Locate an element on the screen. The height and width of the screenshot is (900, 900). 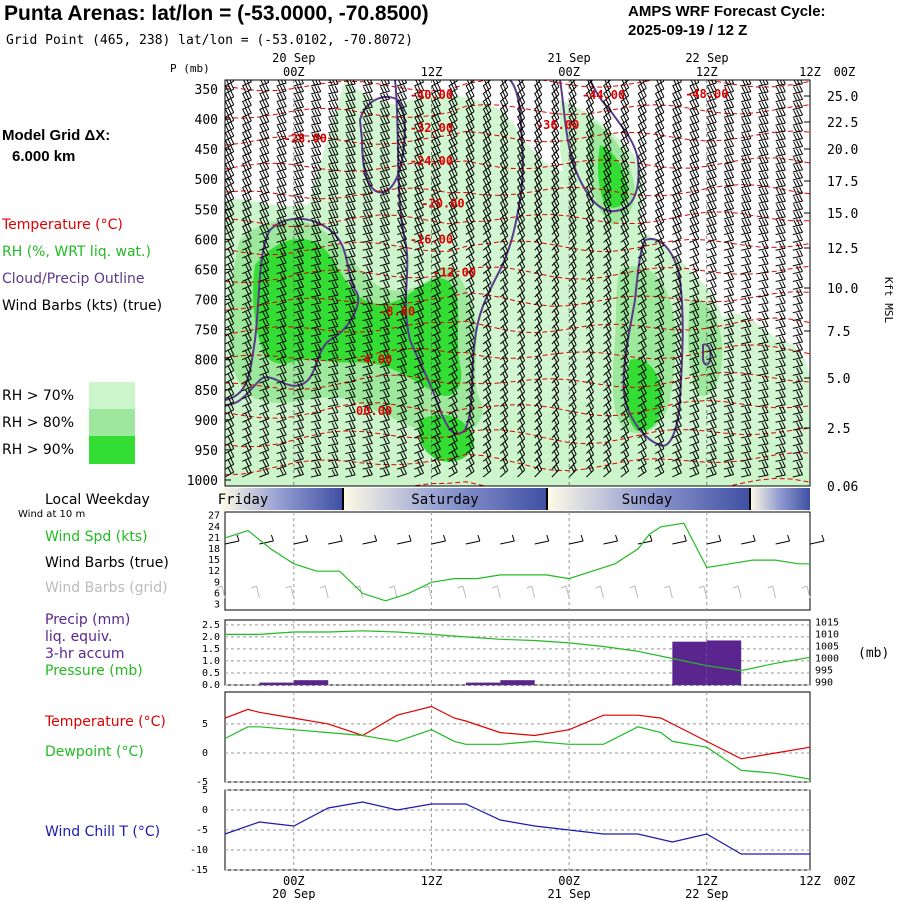
model-grid-value: 6.000 km is located at coordinates (44, 156).